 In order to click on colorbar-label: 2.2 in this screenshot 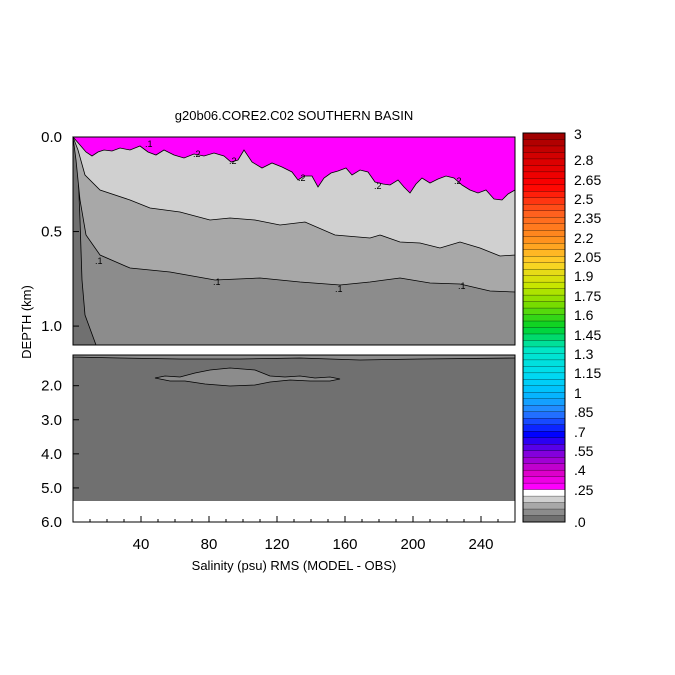, I will do `click(584, 238)`.